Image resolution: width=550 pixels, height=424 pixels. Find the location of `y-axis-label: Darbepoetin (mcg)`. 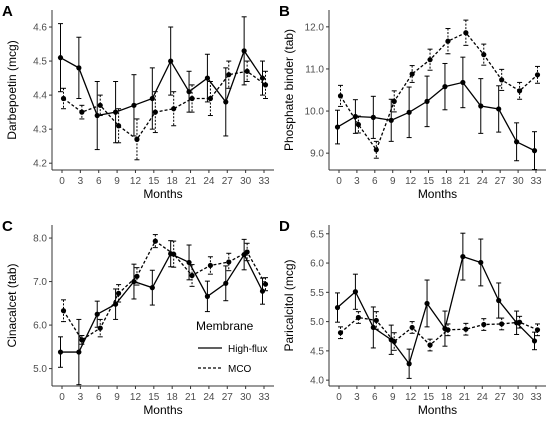

y-axis-label: Darbepoetin (mcg) is located at coordinates (12, 89).